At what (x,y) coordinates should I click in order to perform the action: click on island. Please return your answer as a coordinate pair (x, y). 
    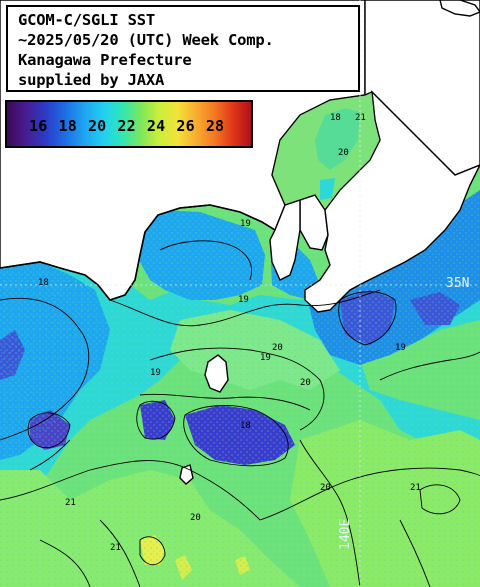
    Looking at the image, I should click on (216, 373).